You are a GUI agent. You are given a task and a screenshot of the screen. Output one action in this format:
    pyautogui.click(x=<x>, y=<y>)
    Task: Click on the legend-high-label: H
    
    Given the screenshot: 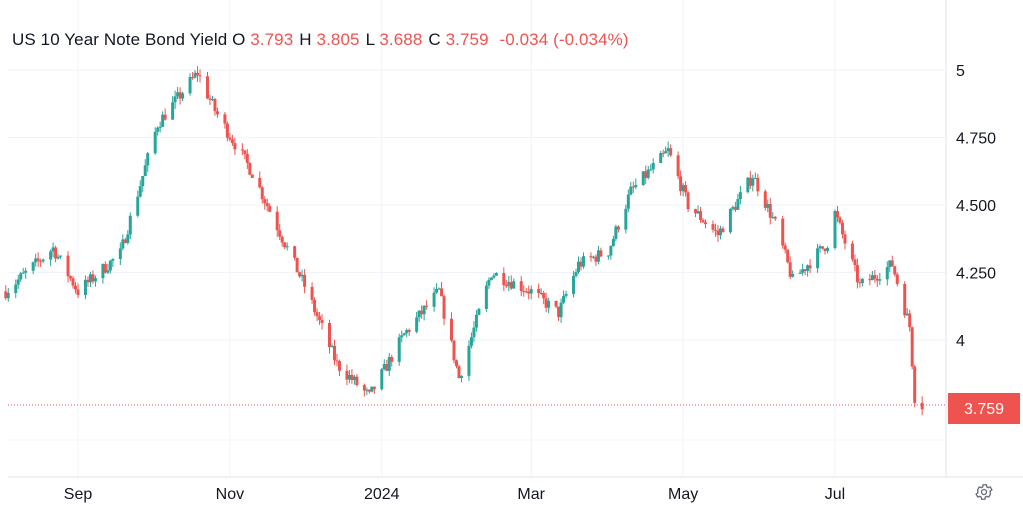 What is the action you would take?
    pyautogui.click(x=305, y=39)
    